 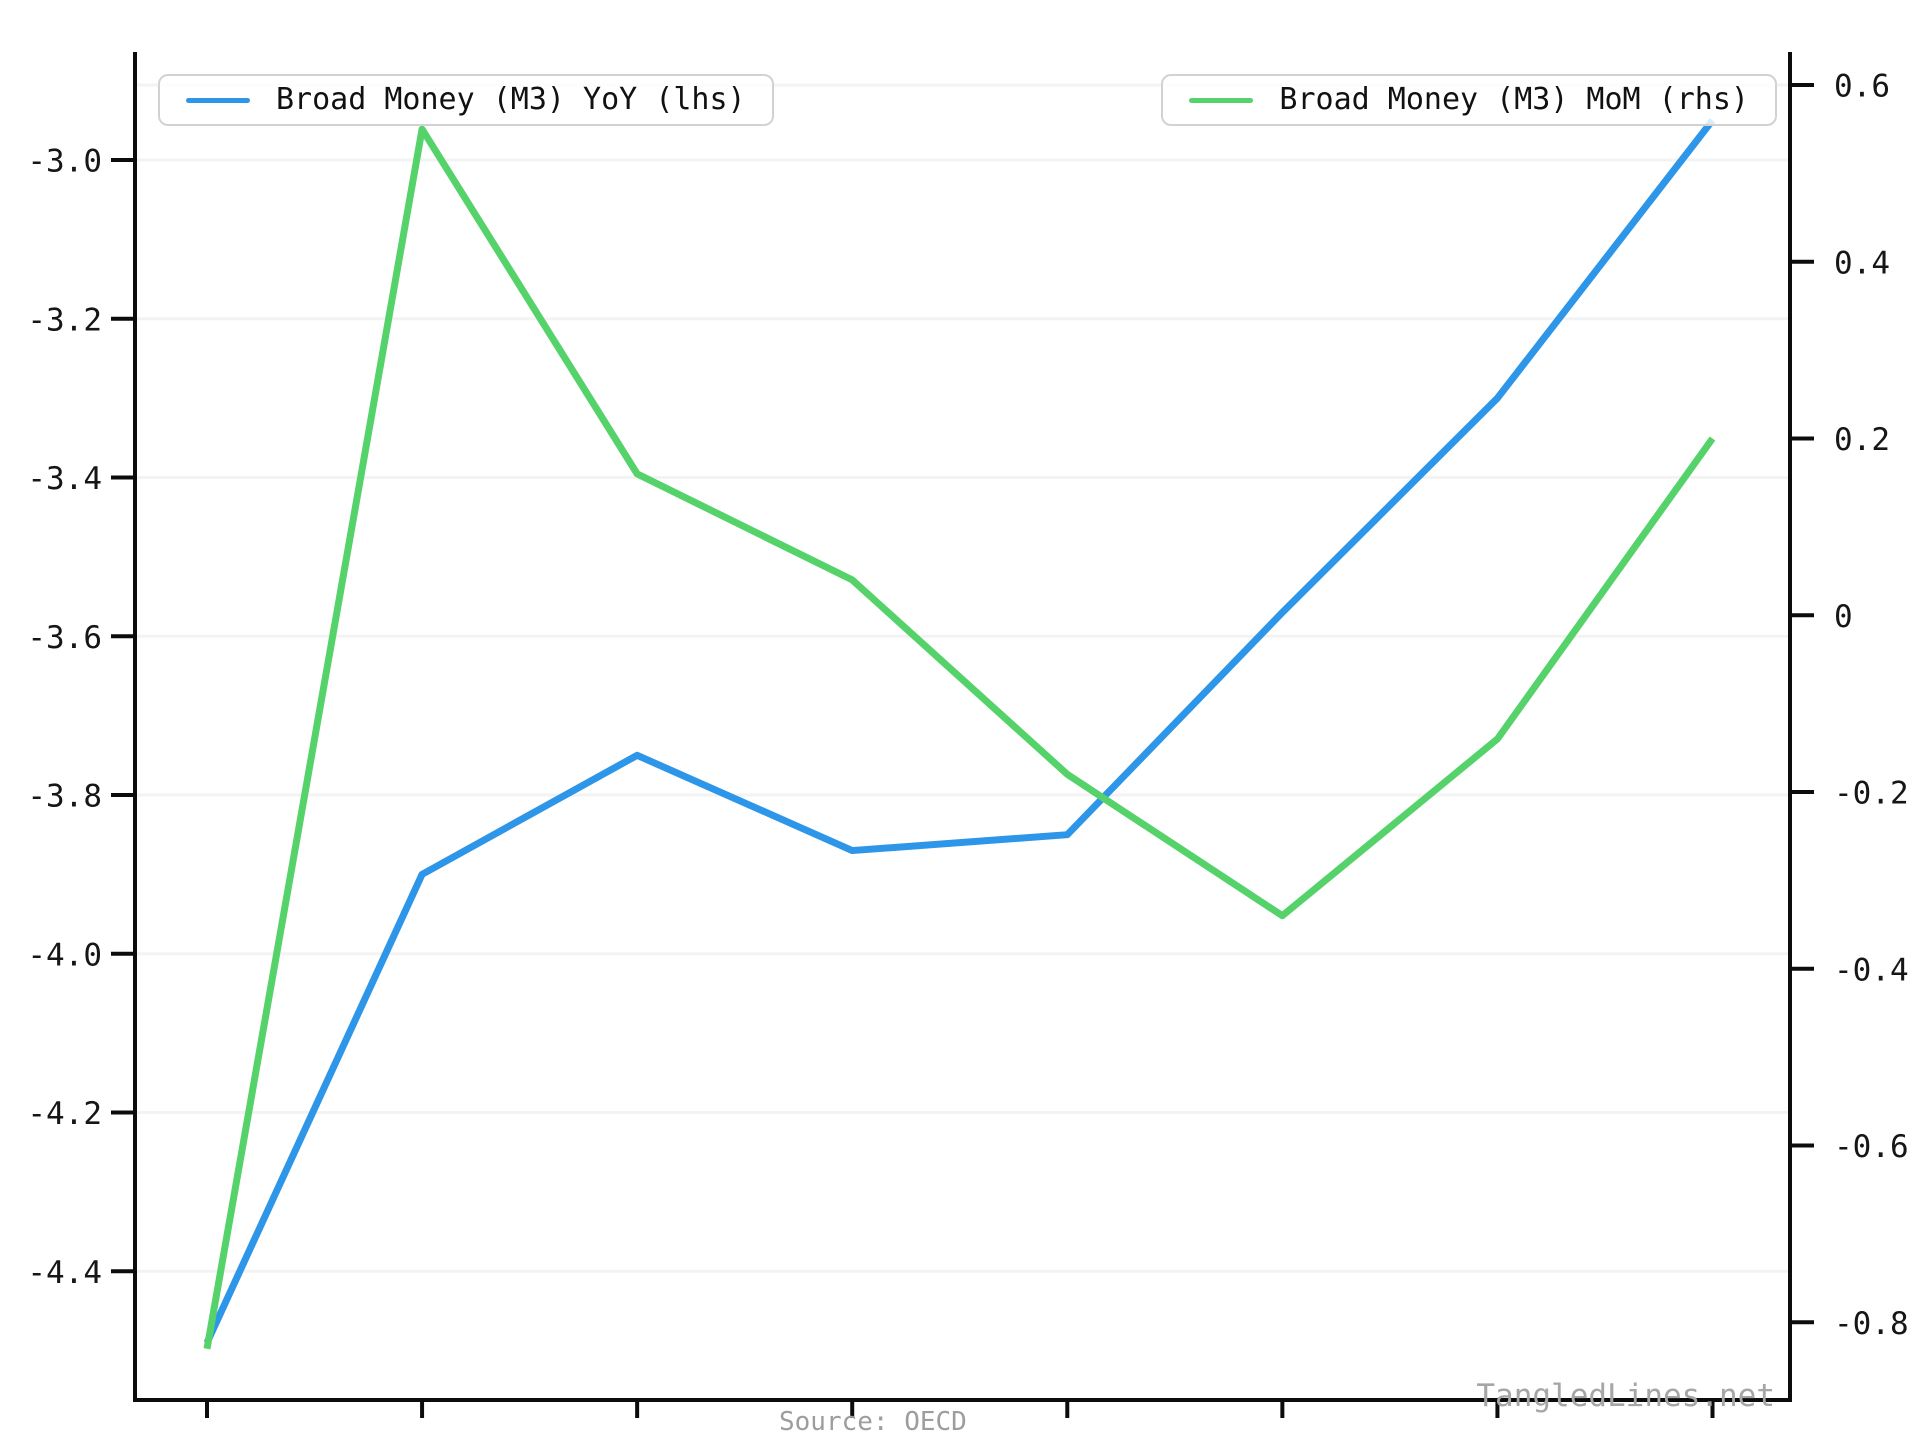 I want to click on watermark: TangledLines.net, so click(x=1625, y=1396).